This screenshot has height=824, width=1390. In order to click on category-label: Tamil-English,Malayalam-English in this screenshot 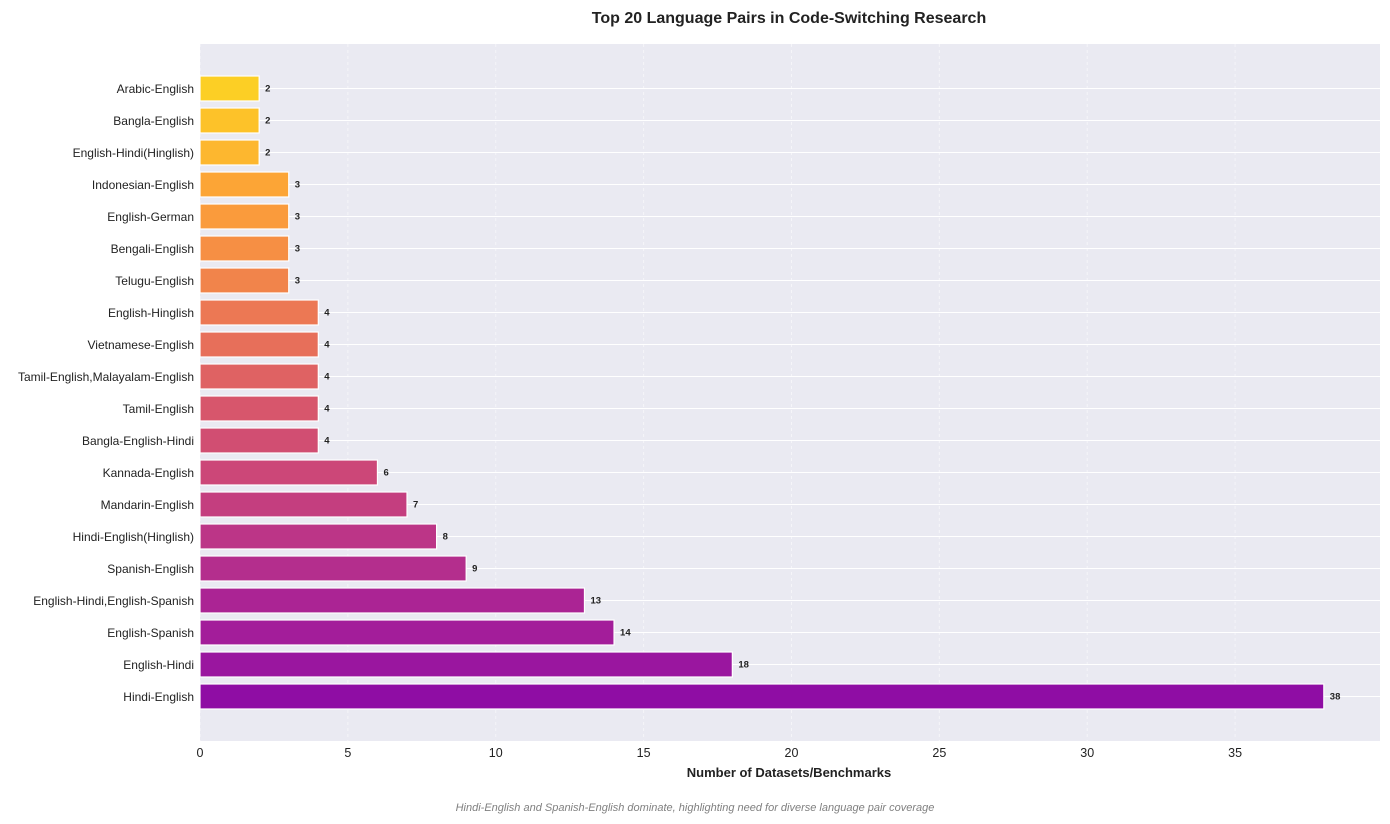, I will do `click(106, 377)`.